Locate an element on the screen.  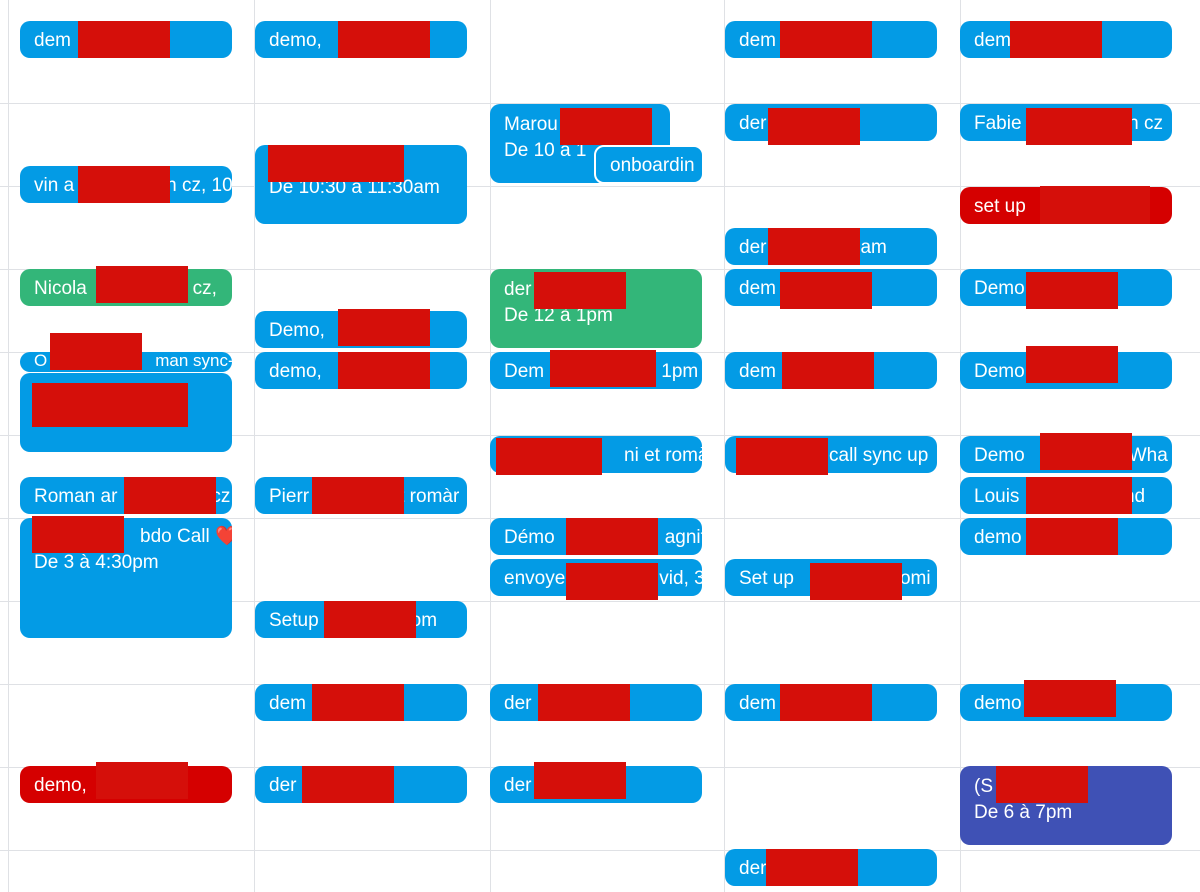
calendar-event: dem is located at coordinates (831, 39).